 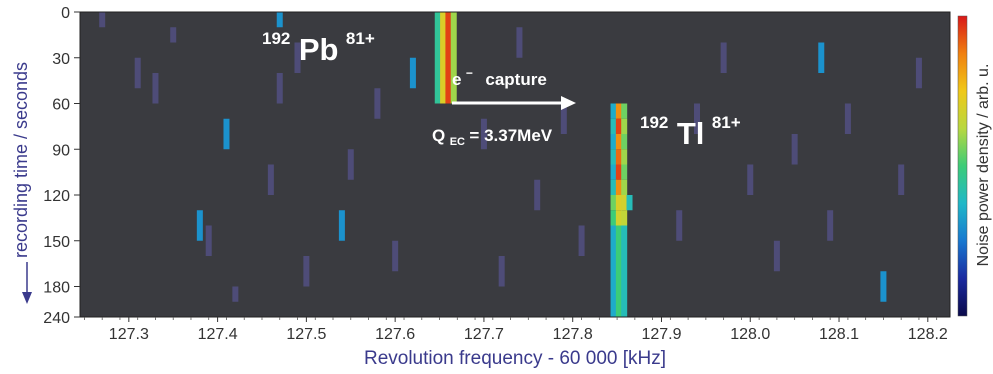 What do you see at coordinates (61, 59) in the screenshot?
I see `y-tick-label: 30` at bounding box center [61, 59].